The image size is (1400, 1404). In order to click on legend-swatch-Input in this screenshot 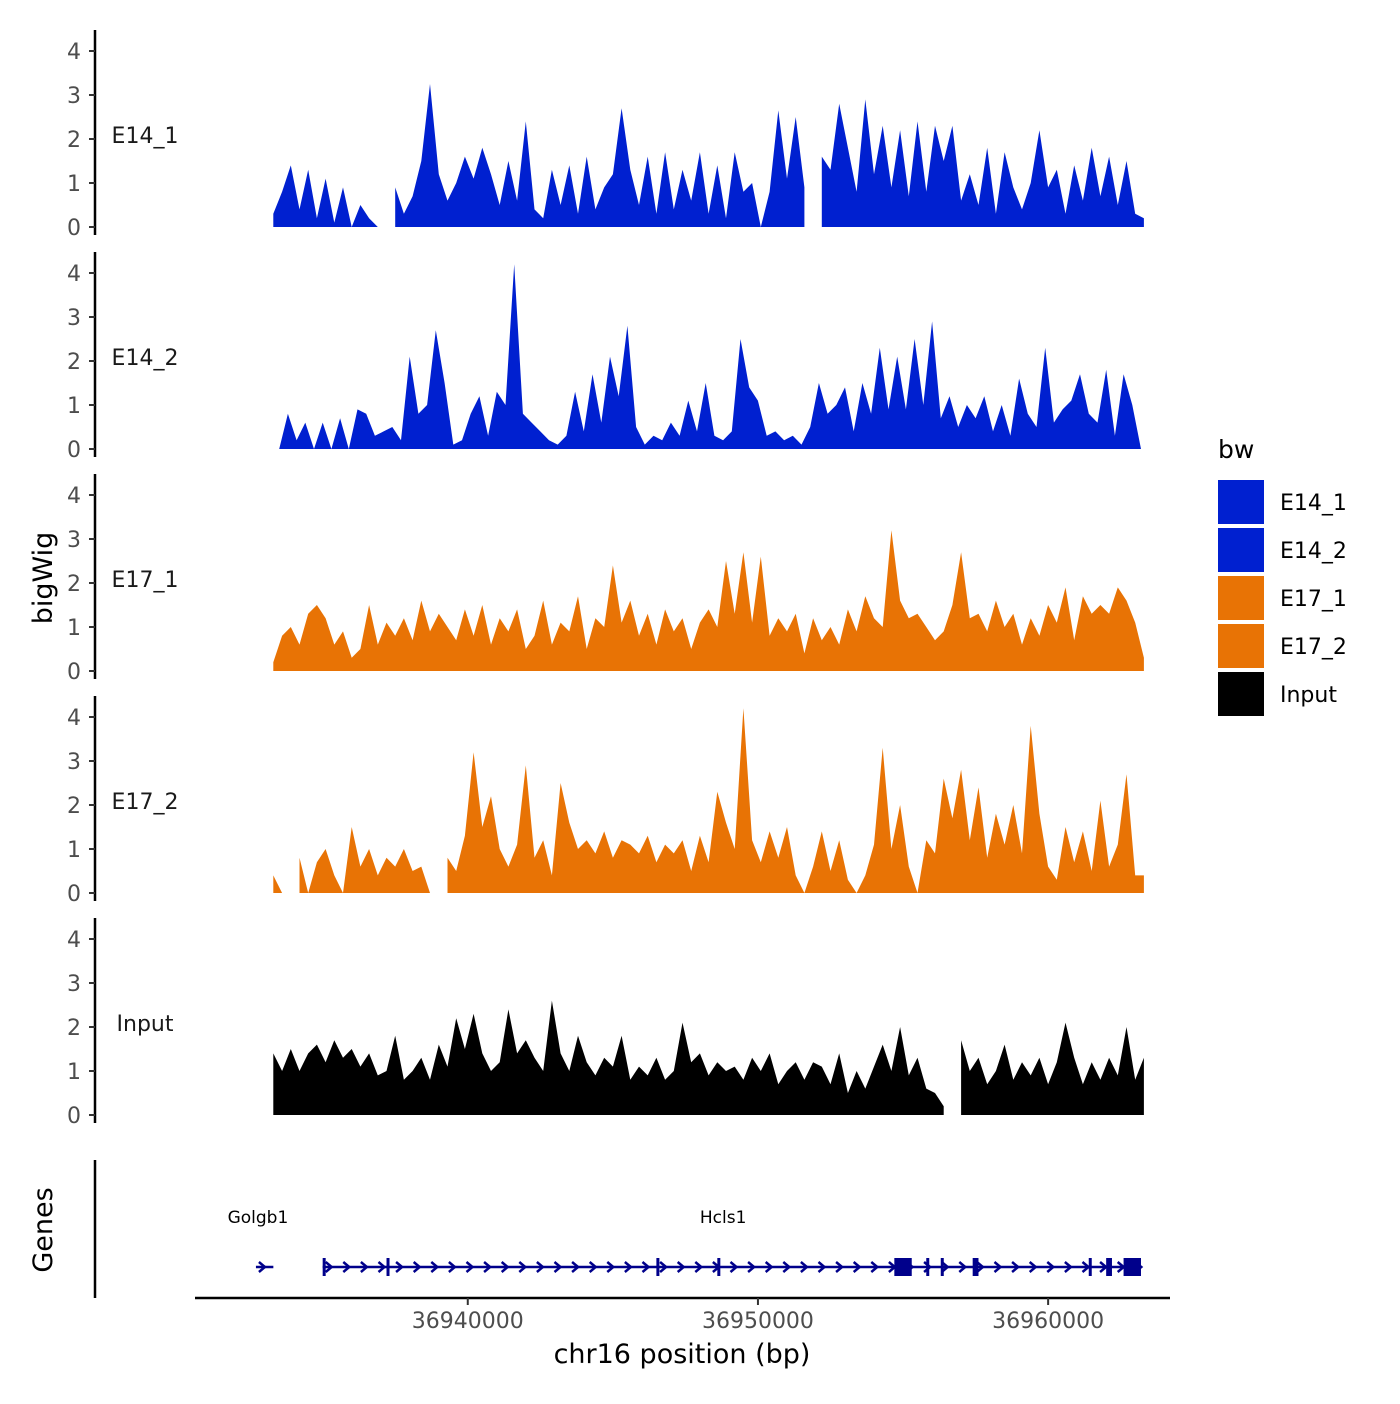, I will do `click(1241, 694)`.